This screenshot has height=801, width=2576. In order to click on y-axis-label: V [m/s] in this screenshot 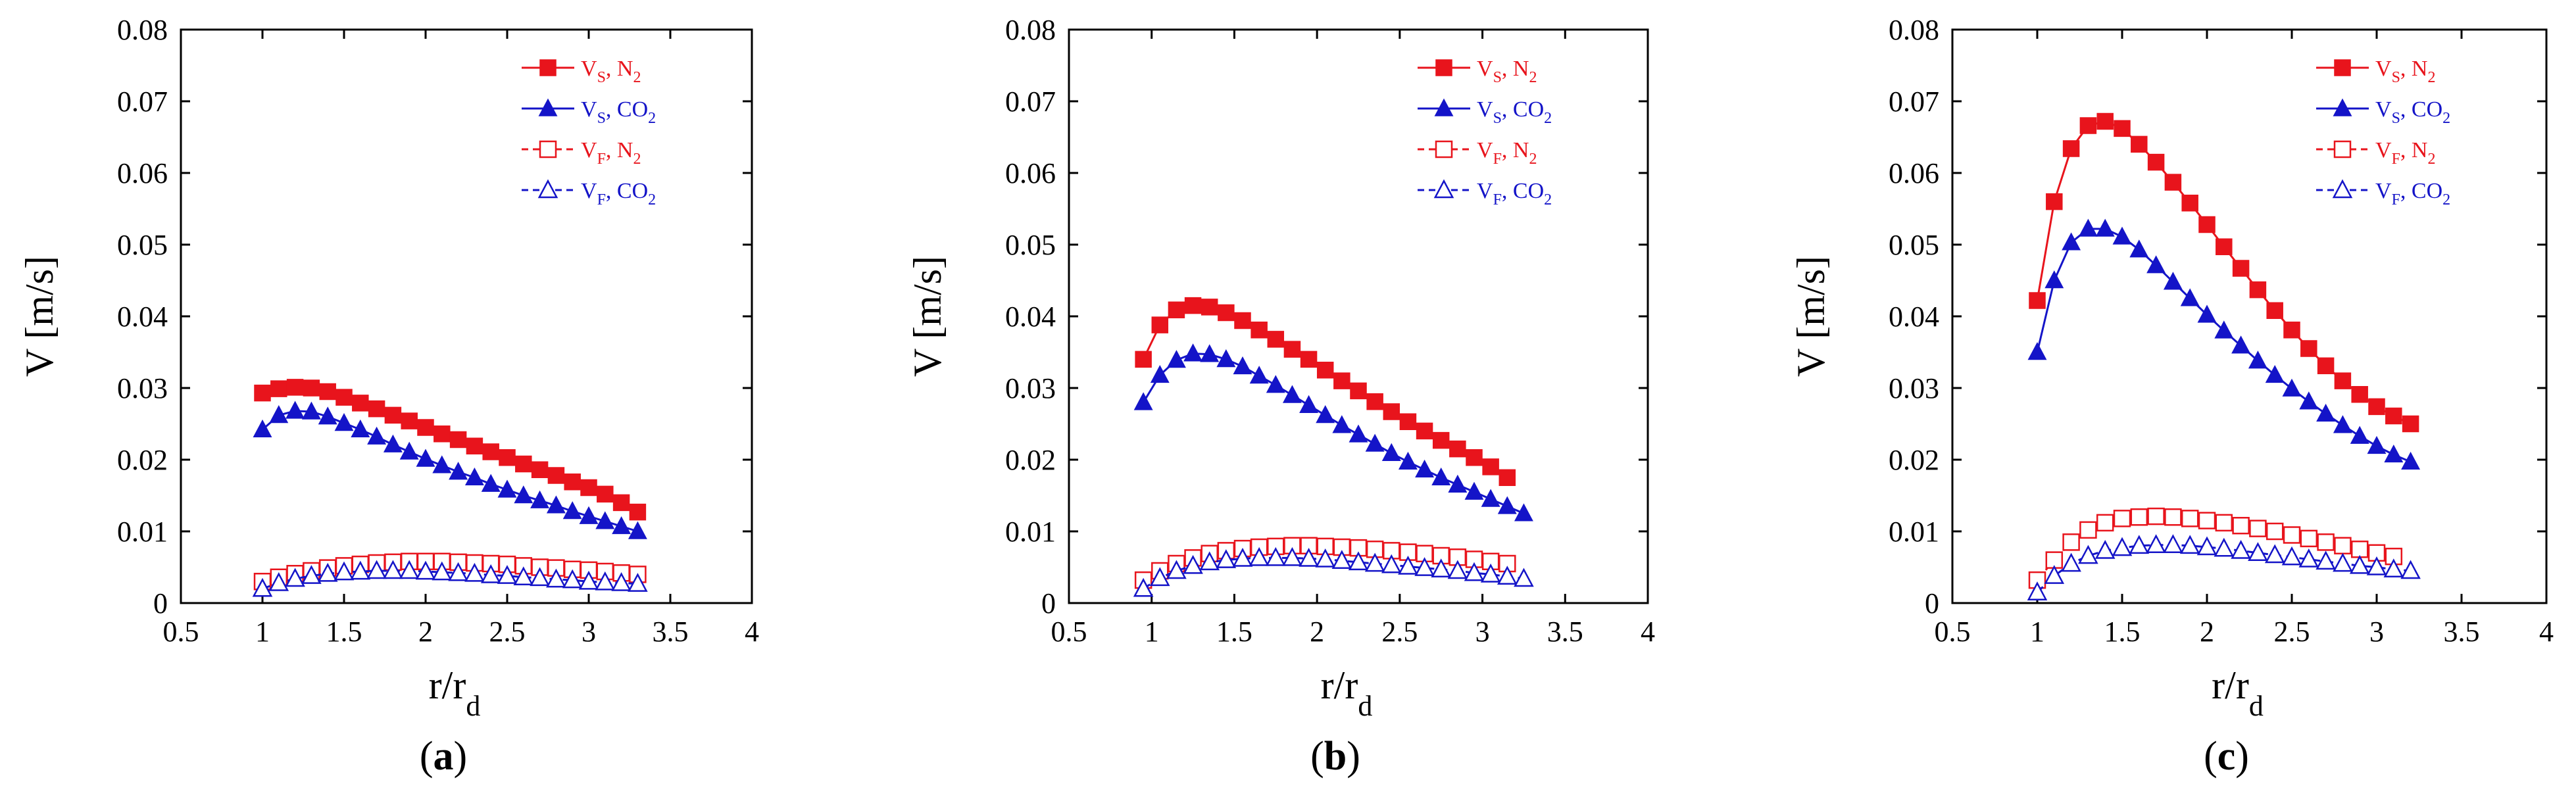, I will do `click(1811, 316)`.